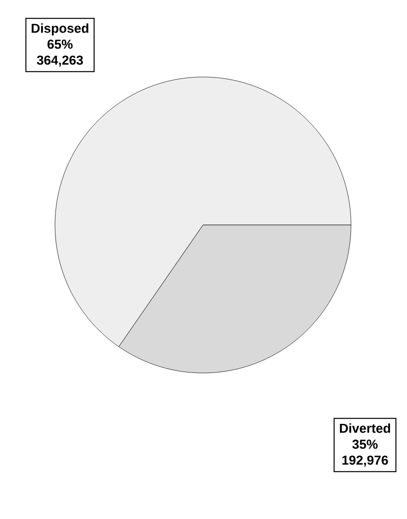 The image size is (407, 519). What do you see at coordinates (365, 428) in the screenshot?
I see `slice-label: Diverted` at bounding box center [365, 428].